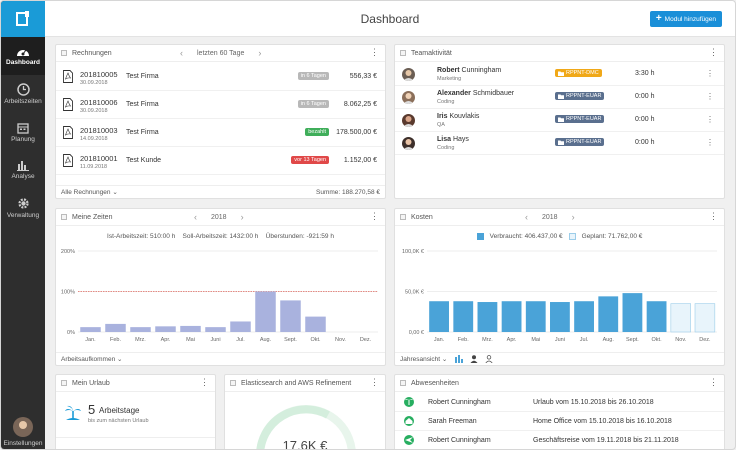 The image size is (736, 450). Describe the element at coordinates (593, 402) in the screenshot. I see `absence-description: Urlaub vom 15.10.2018 bis 26.10.2018` at that location.